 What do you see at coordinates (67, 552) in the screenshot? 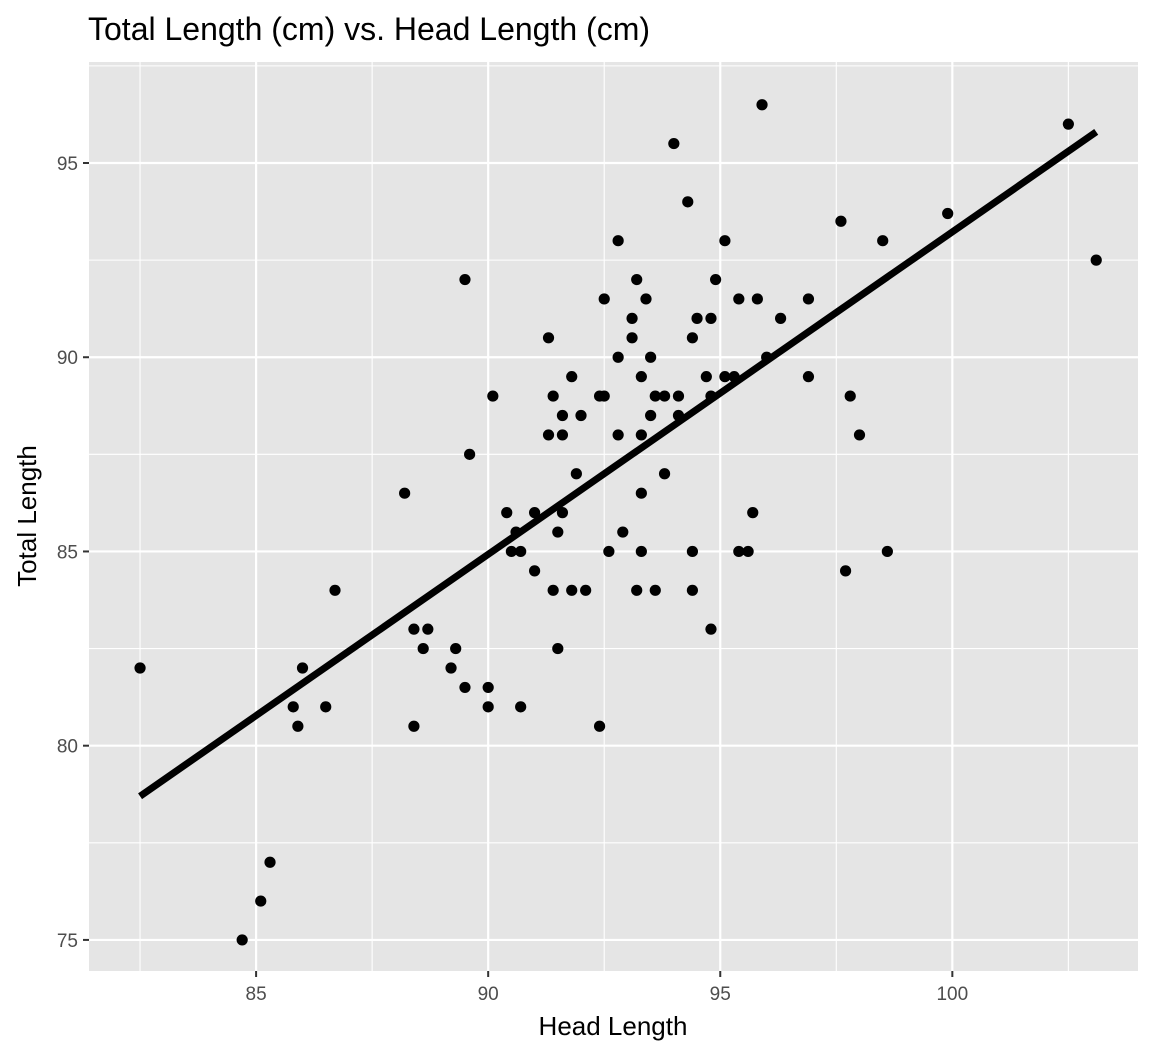
I see `y-tick-label: 85` at bounding box center [67, 552].